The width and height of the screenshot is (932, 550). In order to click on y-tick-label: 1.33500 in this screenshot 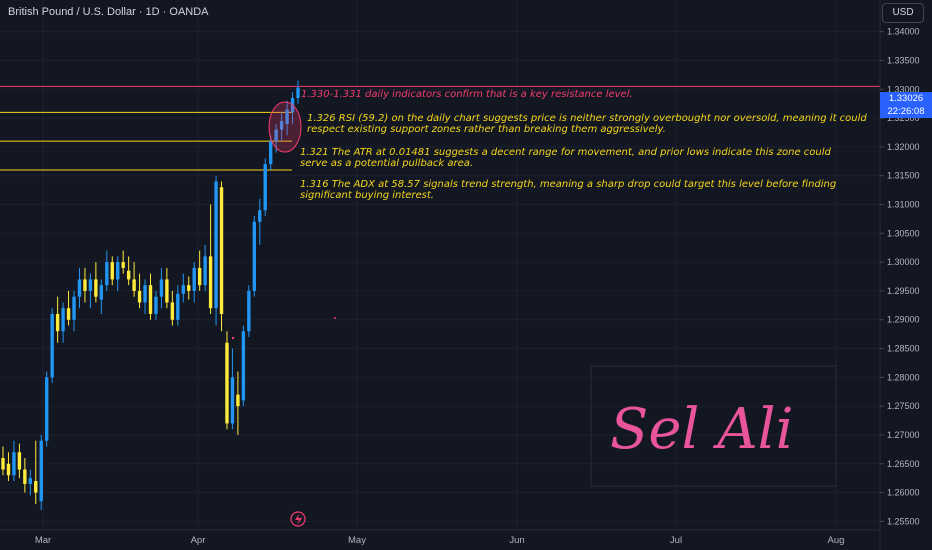, I will do `click(903, 60)`.